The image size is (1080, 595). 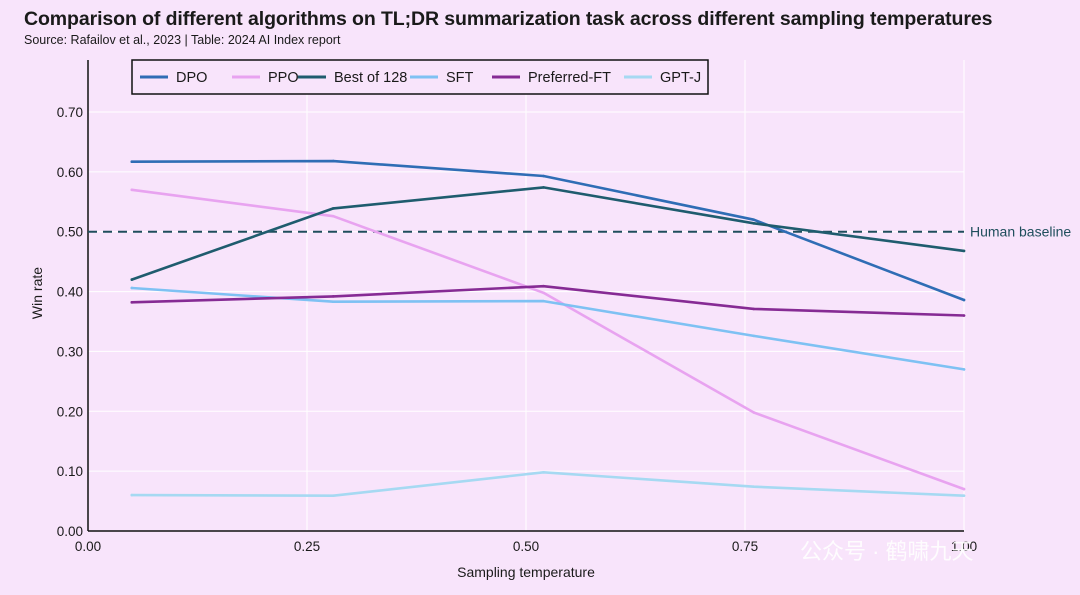 What do you see at coordinates (964, 546) in the screenshot?
I see `x-tick-label: 1.00` at bounding box center [964, 546].